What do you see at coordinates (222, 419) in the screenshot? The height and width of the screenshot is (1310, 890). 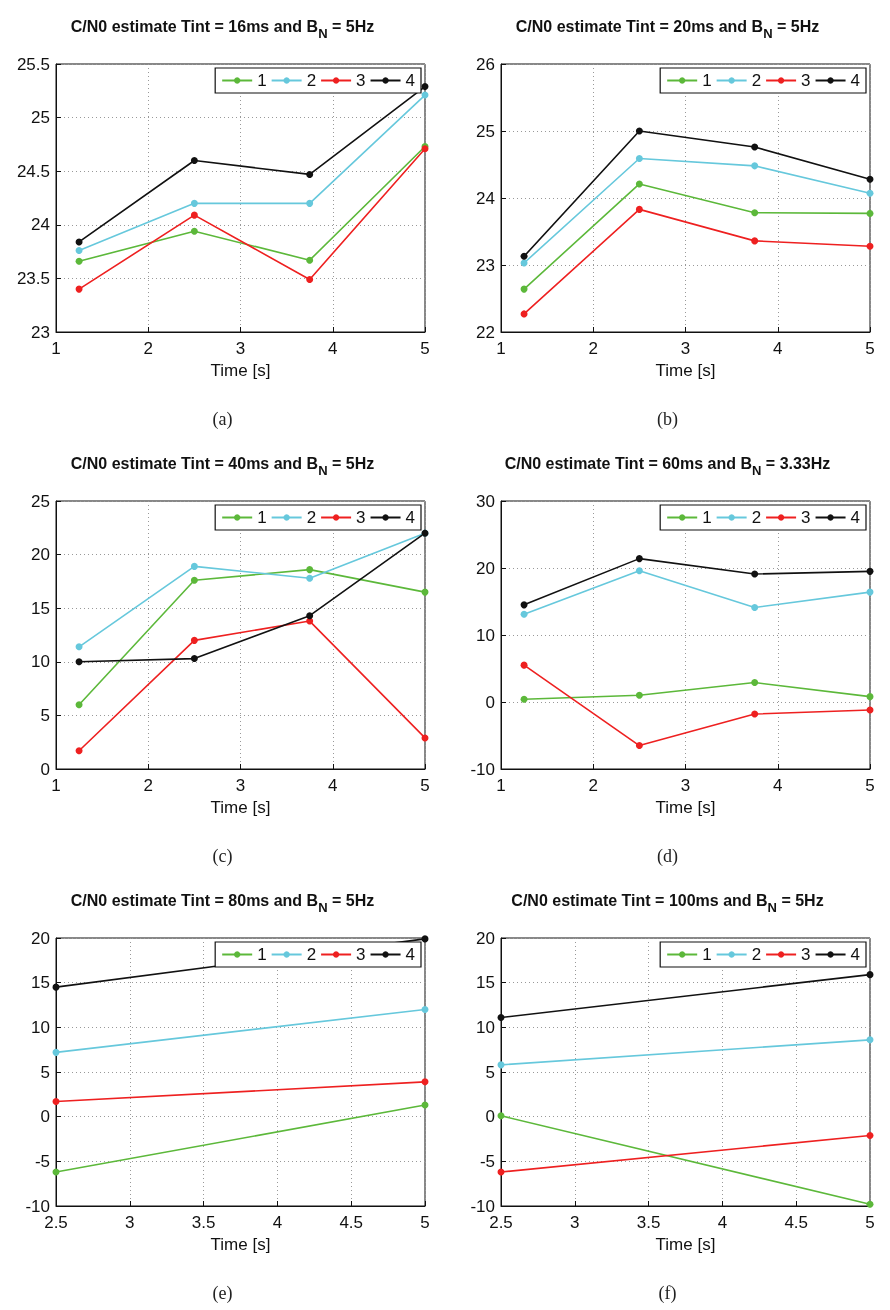 I see `text: (a)` at bounding box center [222, 419].